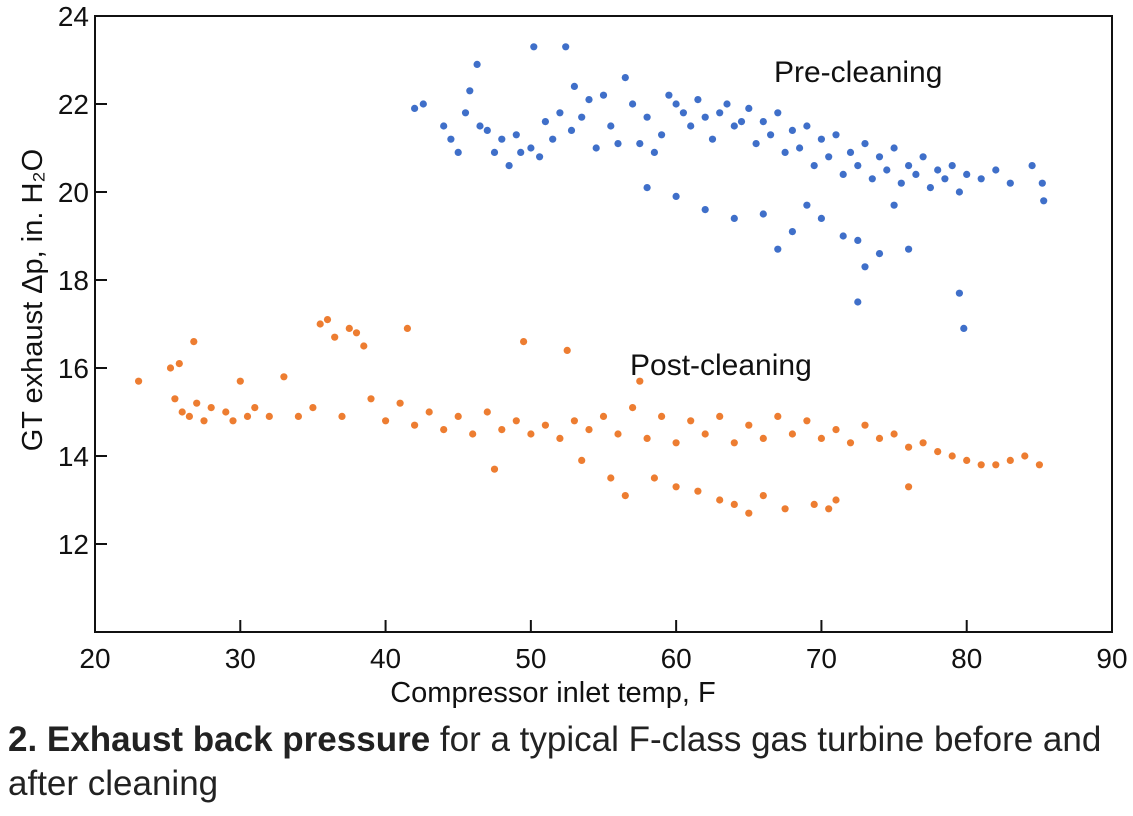 The width and height of the screenshot is (1133, 816). Describe the element at coordinates (73, 456) in the screenshot. I see `y-tick-label: 14` at that location.